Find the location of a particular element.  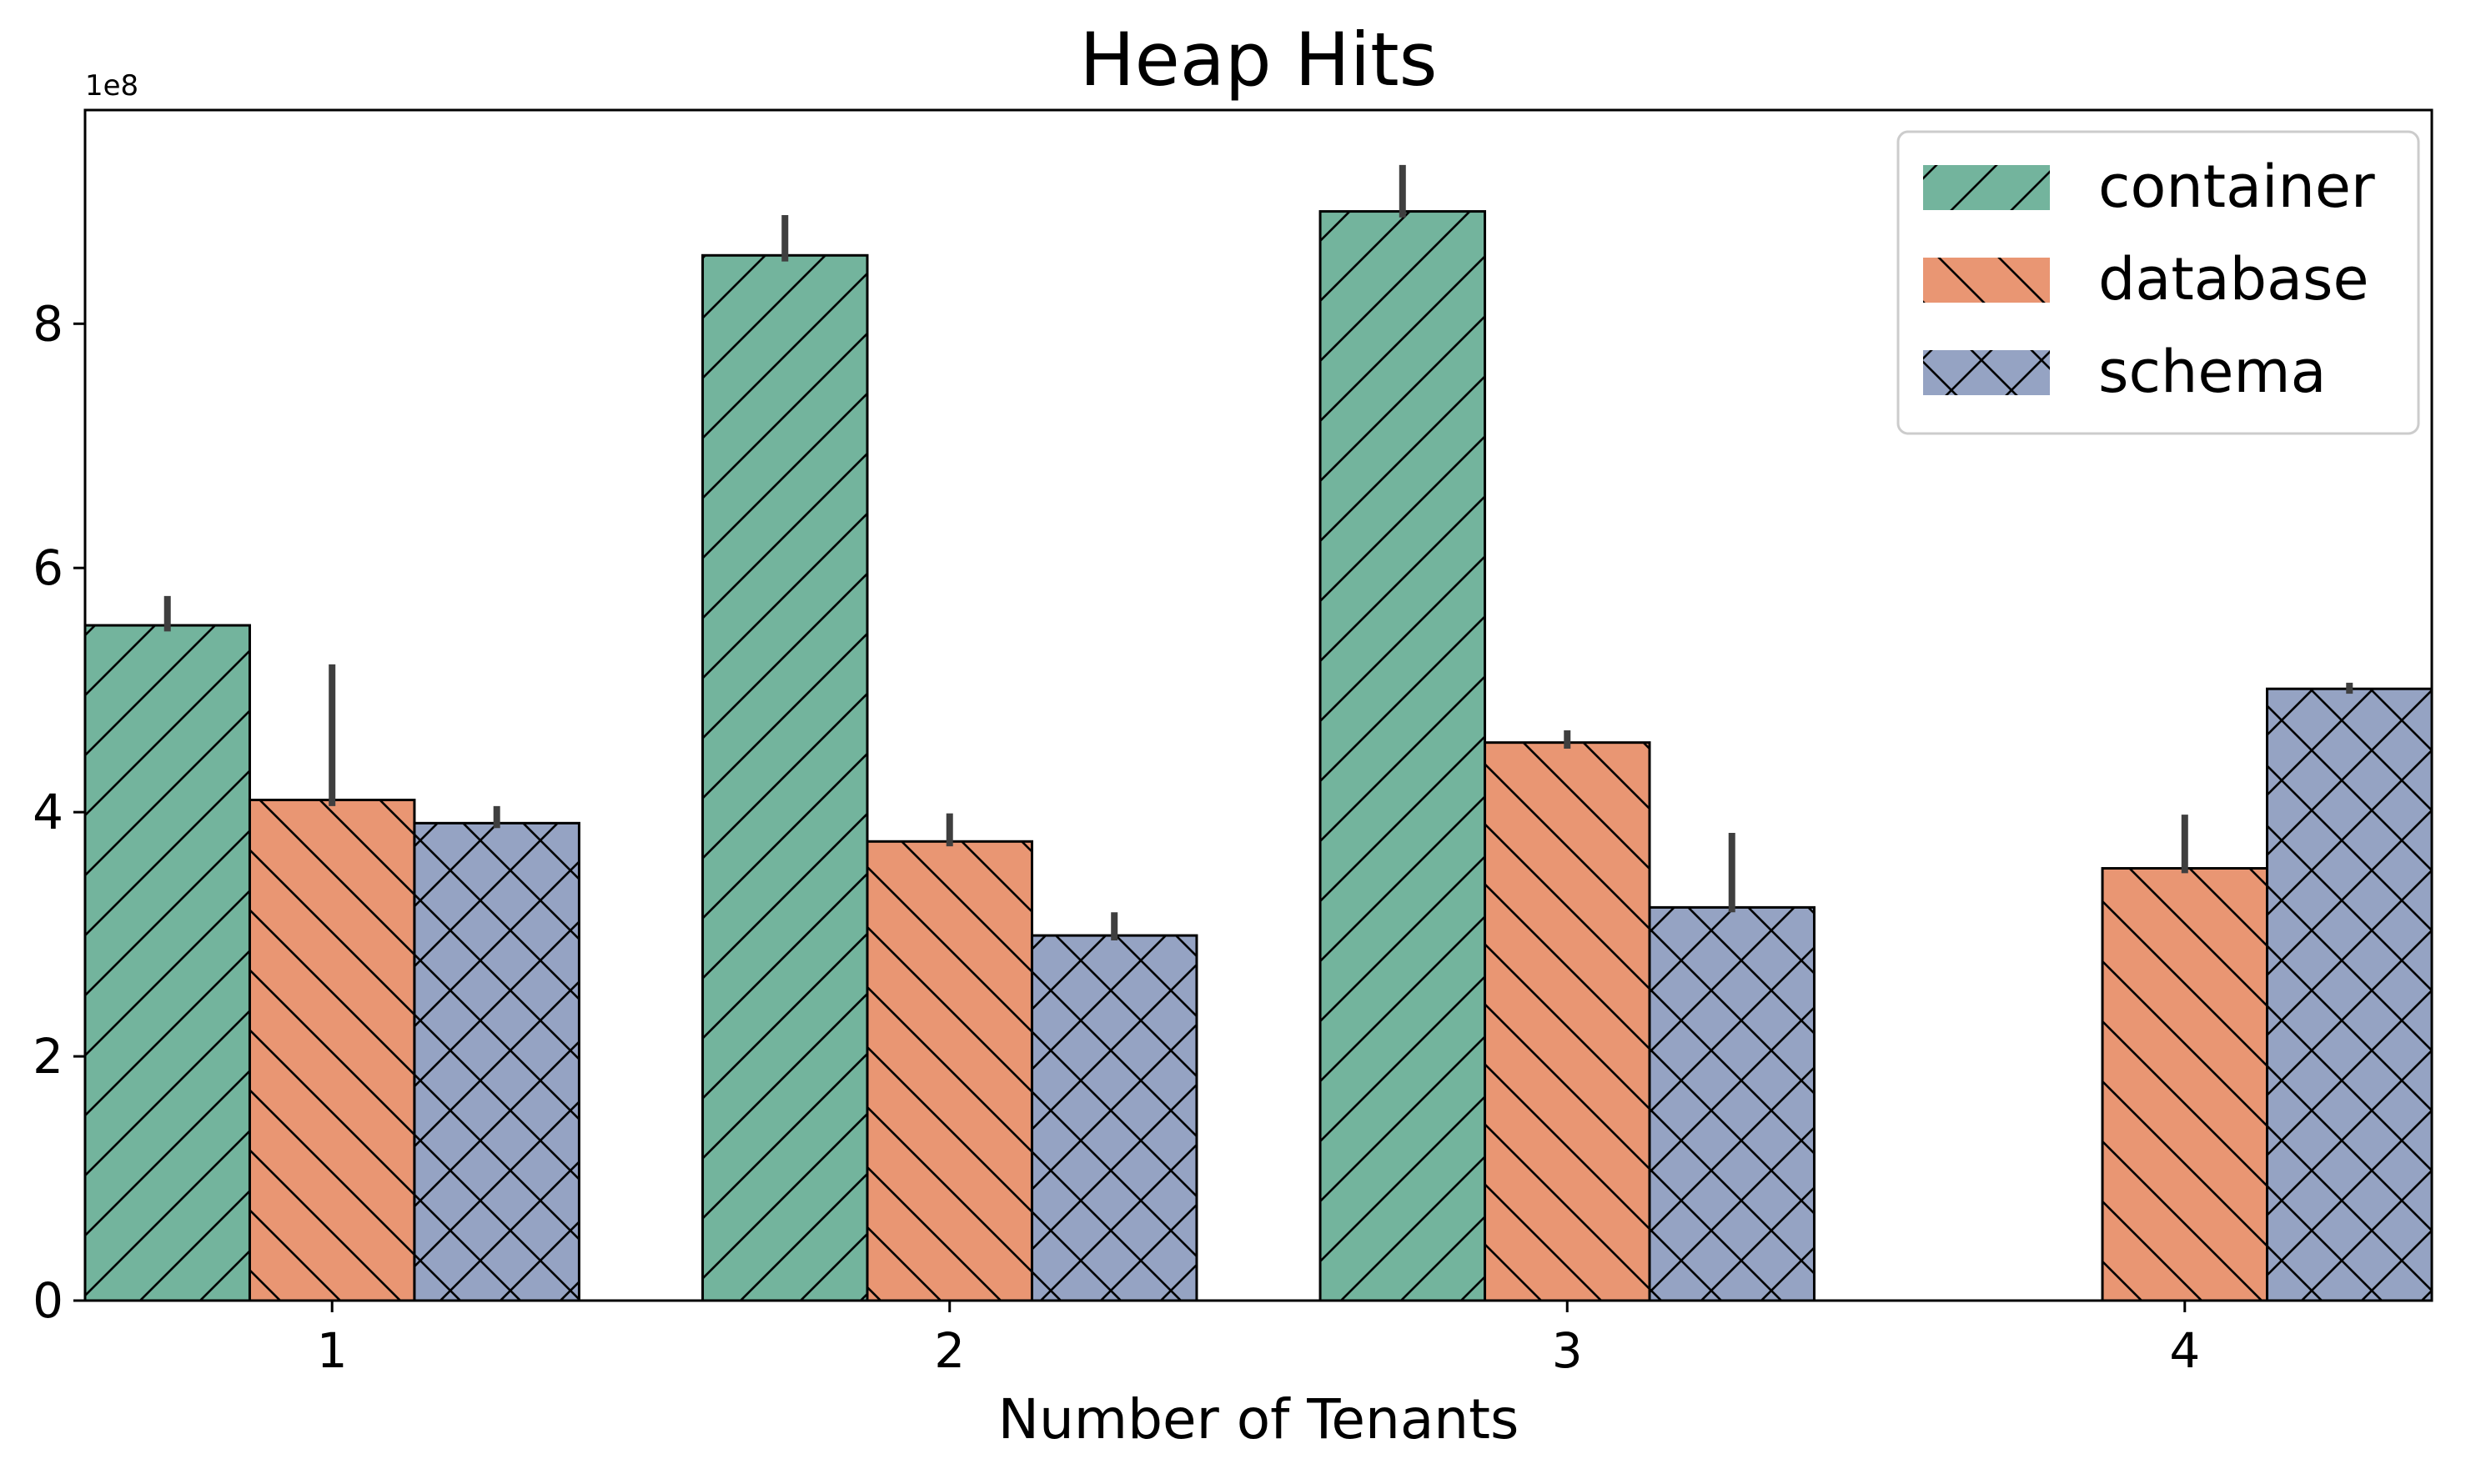

legend-swatch-hatch-schema is located at coordinates (1986, 372).